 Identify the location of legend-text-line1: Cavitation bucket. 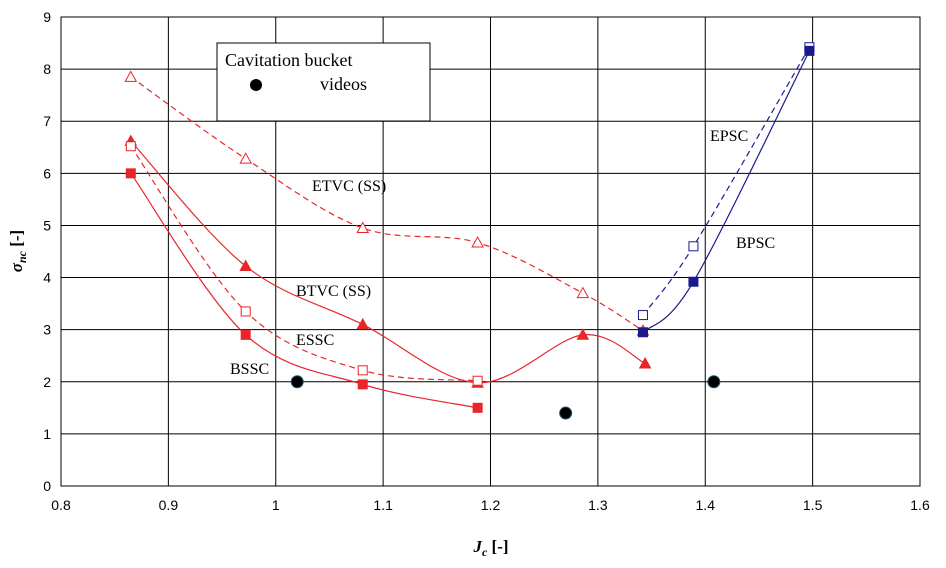
(288, 60).